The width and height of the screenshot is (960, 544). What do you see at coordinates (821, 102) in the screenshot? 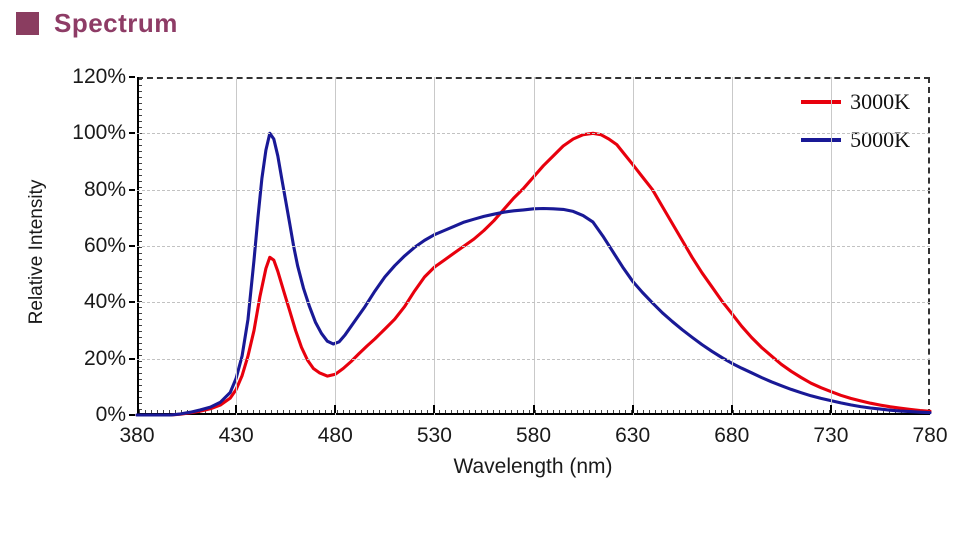
I see `legend-line-3000k-icon` at bounding box center [821, 102].